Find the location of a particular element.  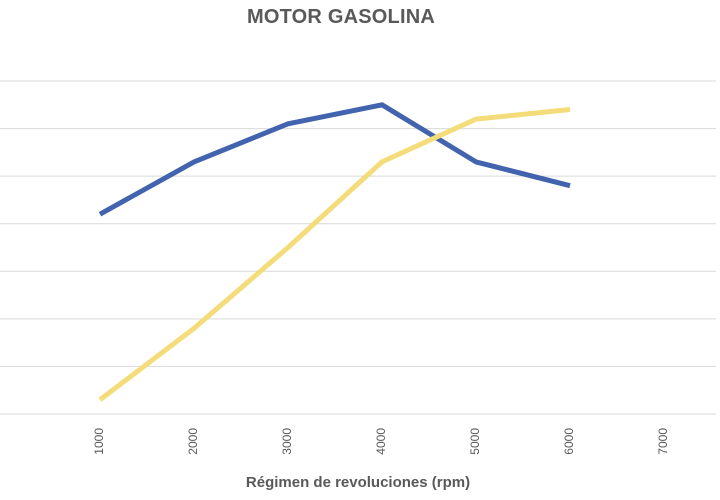

x-tick-label: 5000 is located at coordinates (475, 441).